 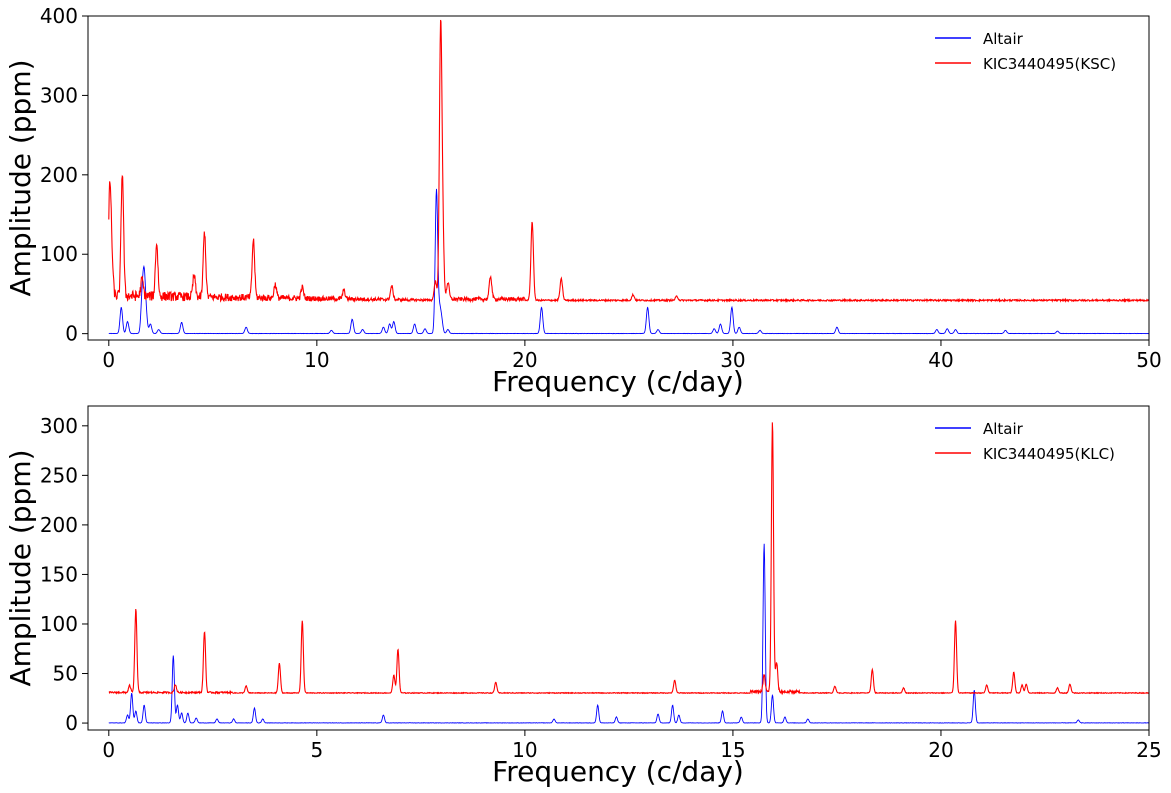 I want to click on panel-top-x-tick-label: 50, so click(x=1148, y=360).